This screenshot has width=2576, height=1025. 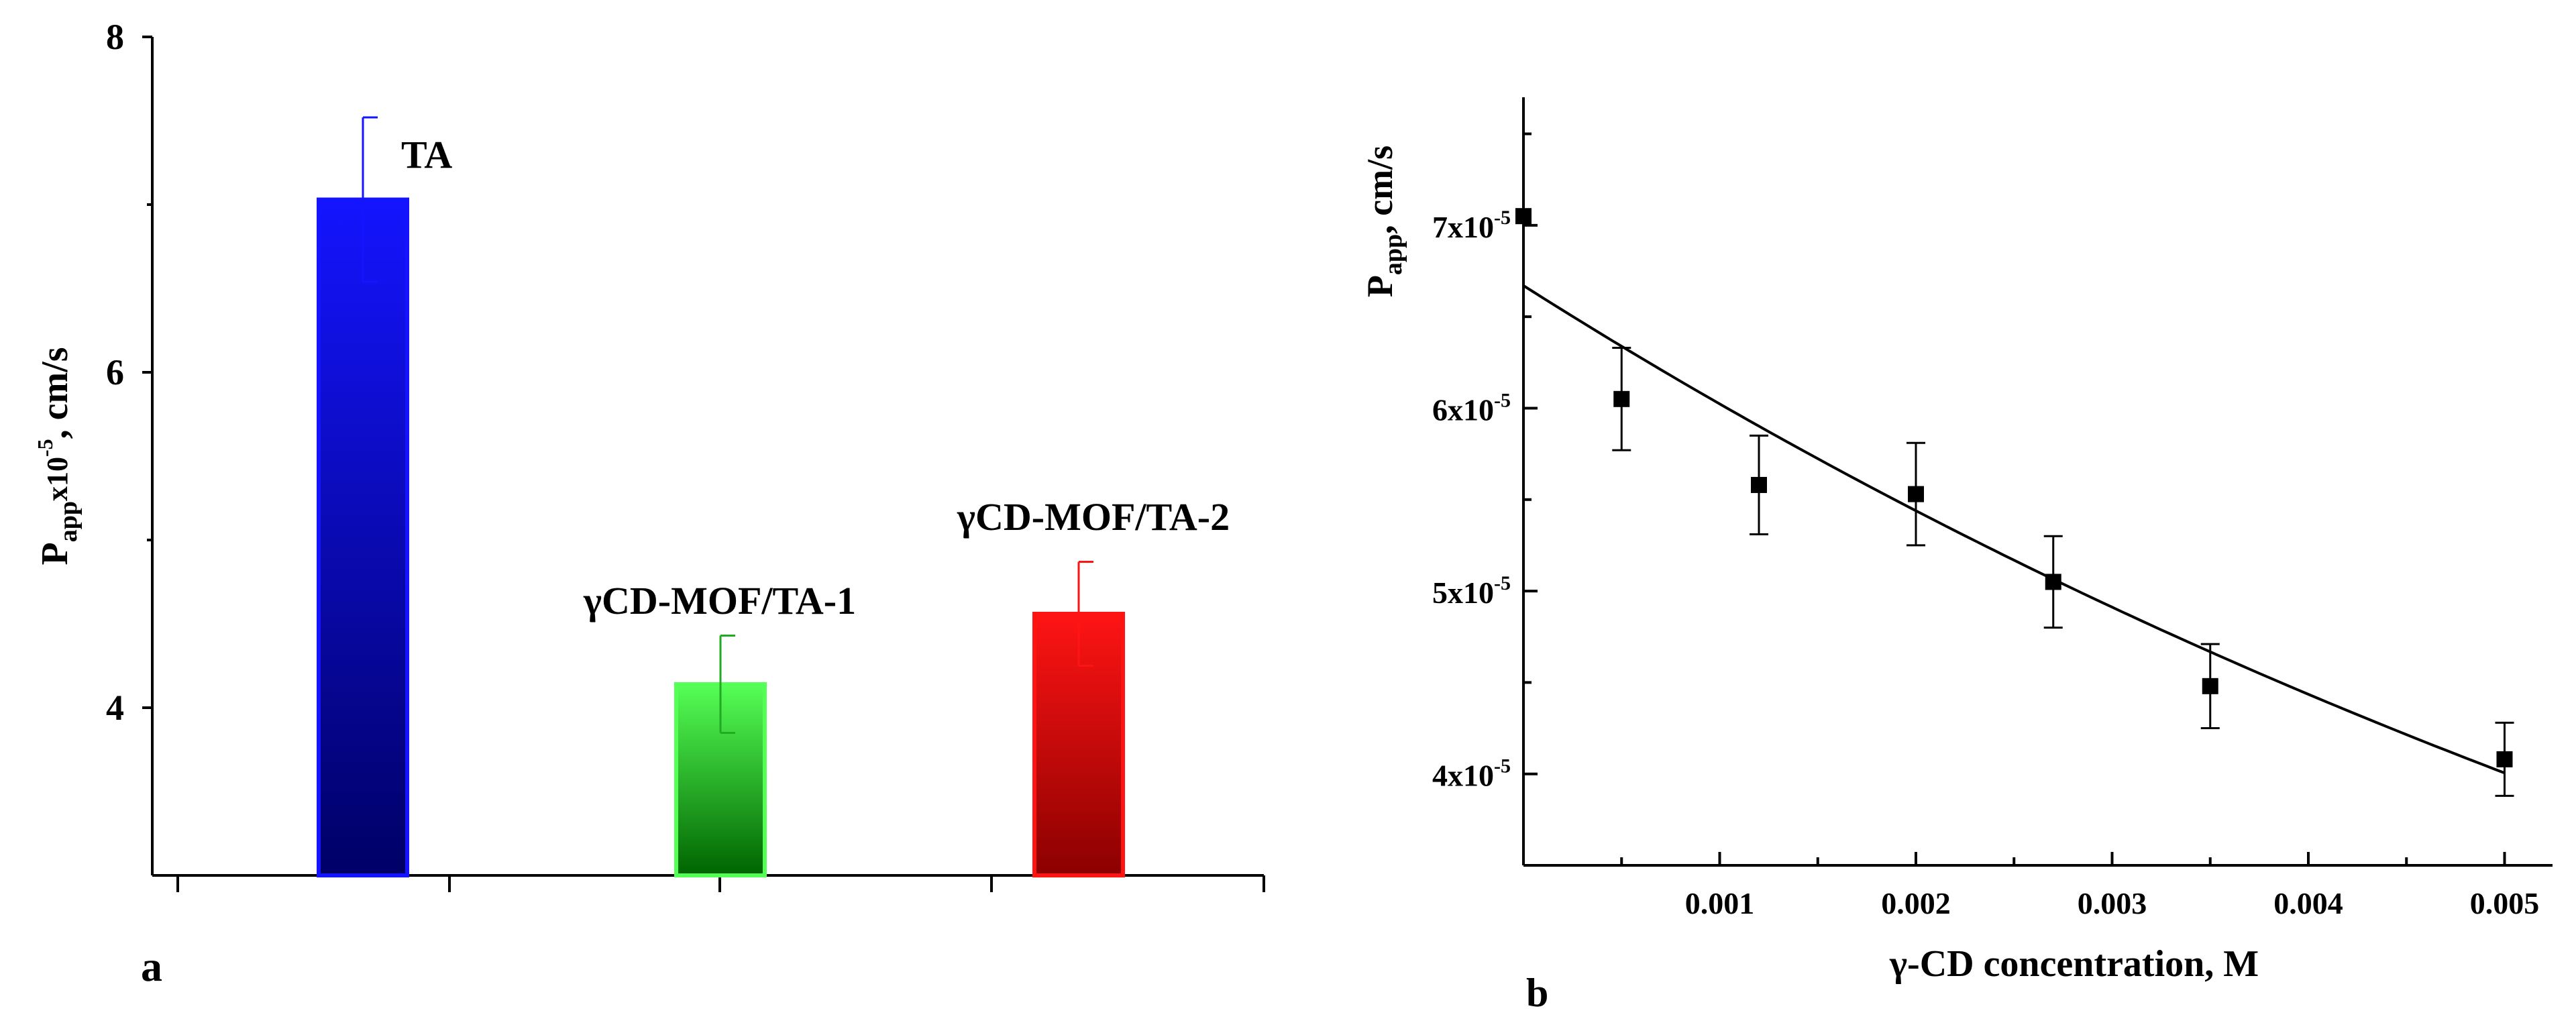 I want to click on panel-b-label: b, so click(x=1537, y=993).